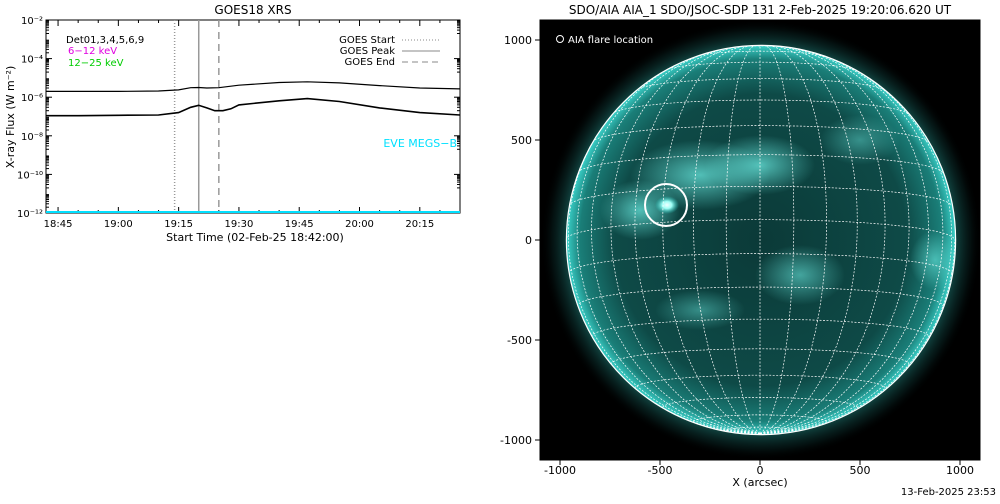 This screenshot has width=1000, height=504. I want to click on aia-x-ticks: -1000 -500 0 500 1000, so click(759, 468).